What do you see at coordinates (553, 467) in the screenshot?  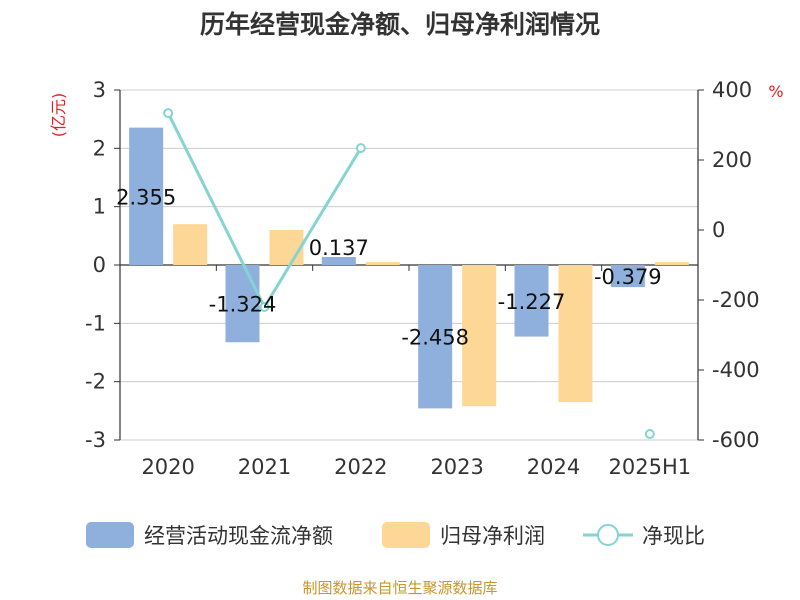 I see `x-tick-label: 2024` at bounding box center [553, 467].